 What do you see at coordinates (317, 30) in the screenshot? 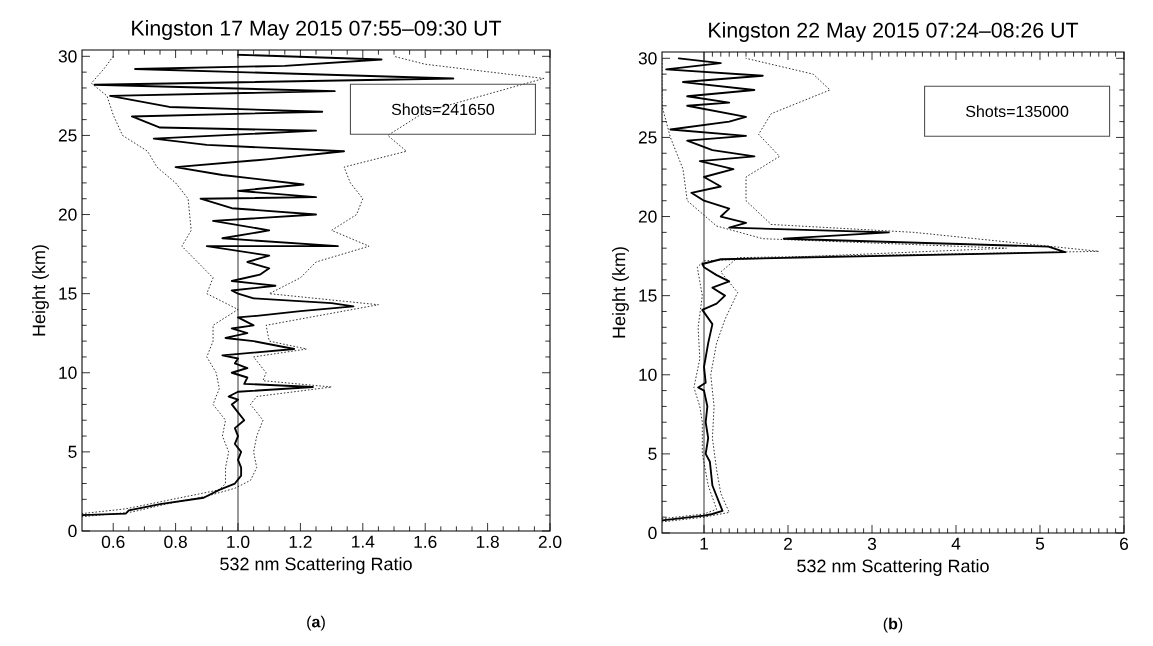
I see `chart-title: Kingston 17 May 2015 07:55–09:30 UT` at bounding box center [317, 30].